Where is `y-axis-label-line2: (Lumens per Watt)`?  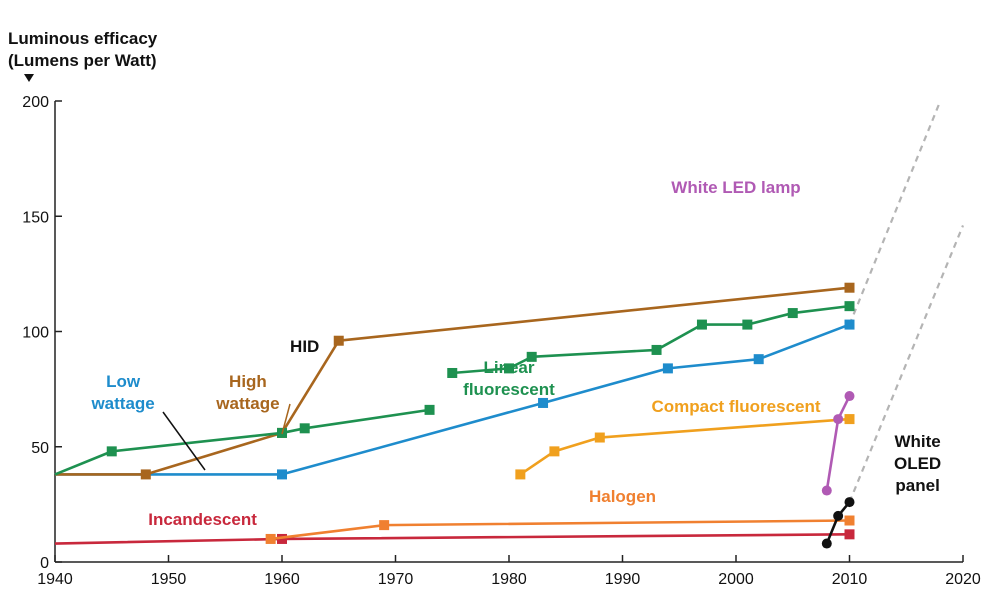
y-axis-label-line2: (Lumens per Watt) is located at coordinates (82, 60).